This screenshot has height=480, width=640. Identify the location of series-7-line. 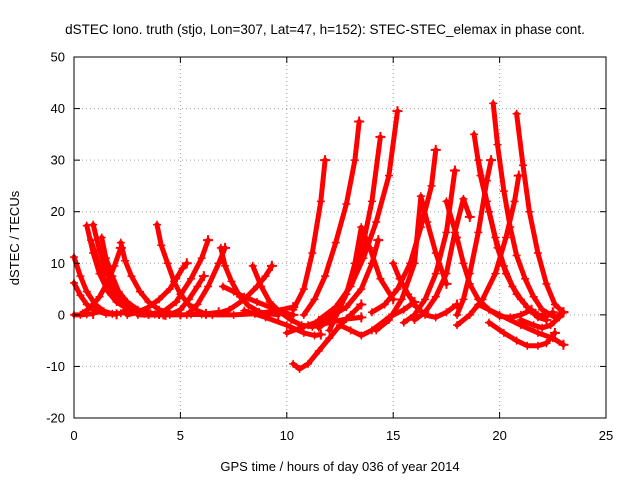
(102, 280).